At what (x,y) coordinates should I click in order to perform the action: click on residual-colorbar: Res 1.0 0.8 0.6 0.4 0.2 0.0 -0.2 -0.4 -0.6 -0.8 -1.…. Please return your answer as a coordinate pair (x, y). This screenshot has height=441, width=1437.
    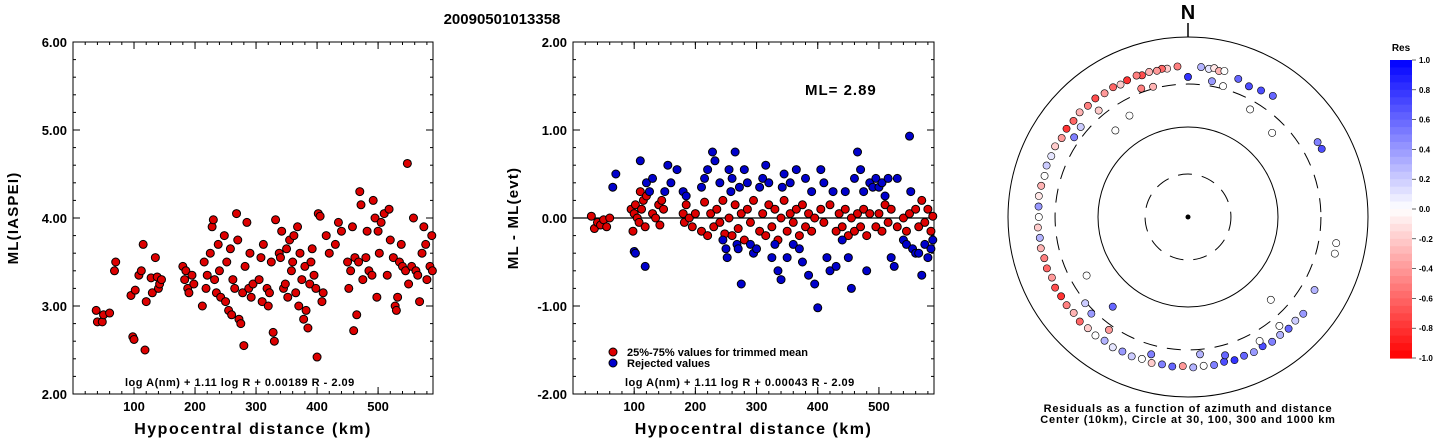
    Looking at the image, I should click on (1411, 203).